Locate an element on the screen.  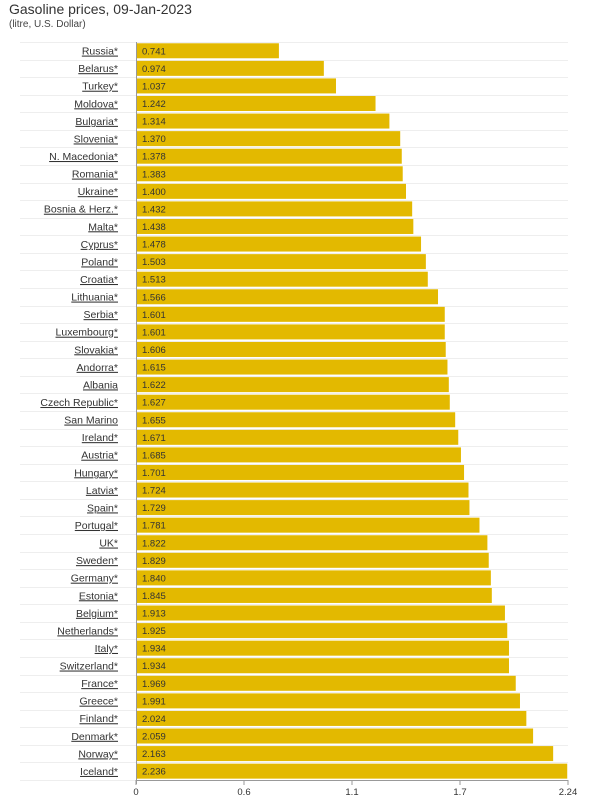
category-label-41: Iceland* is located at coordinates (99, 772).